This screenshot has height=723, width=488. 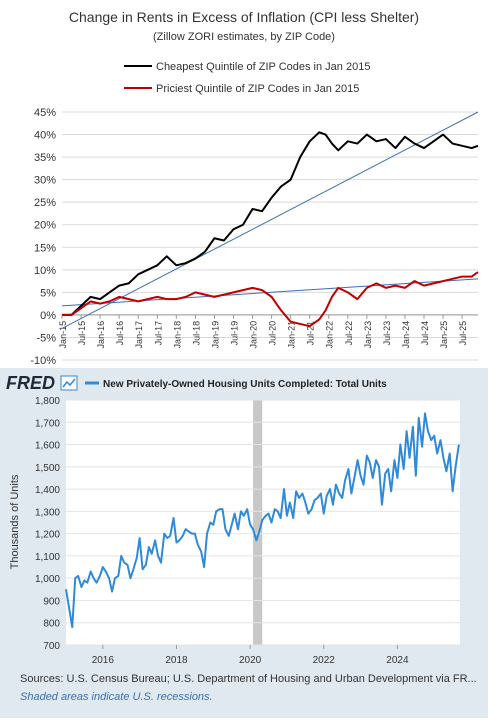 What do you see at coordinates (47, 446) in the screenshot?
I see `fred-y-tick-label: 1,600` at bounding box center [47, 446].